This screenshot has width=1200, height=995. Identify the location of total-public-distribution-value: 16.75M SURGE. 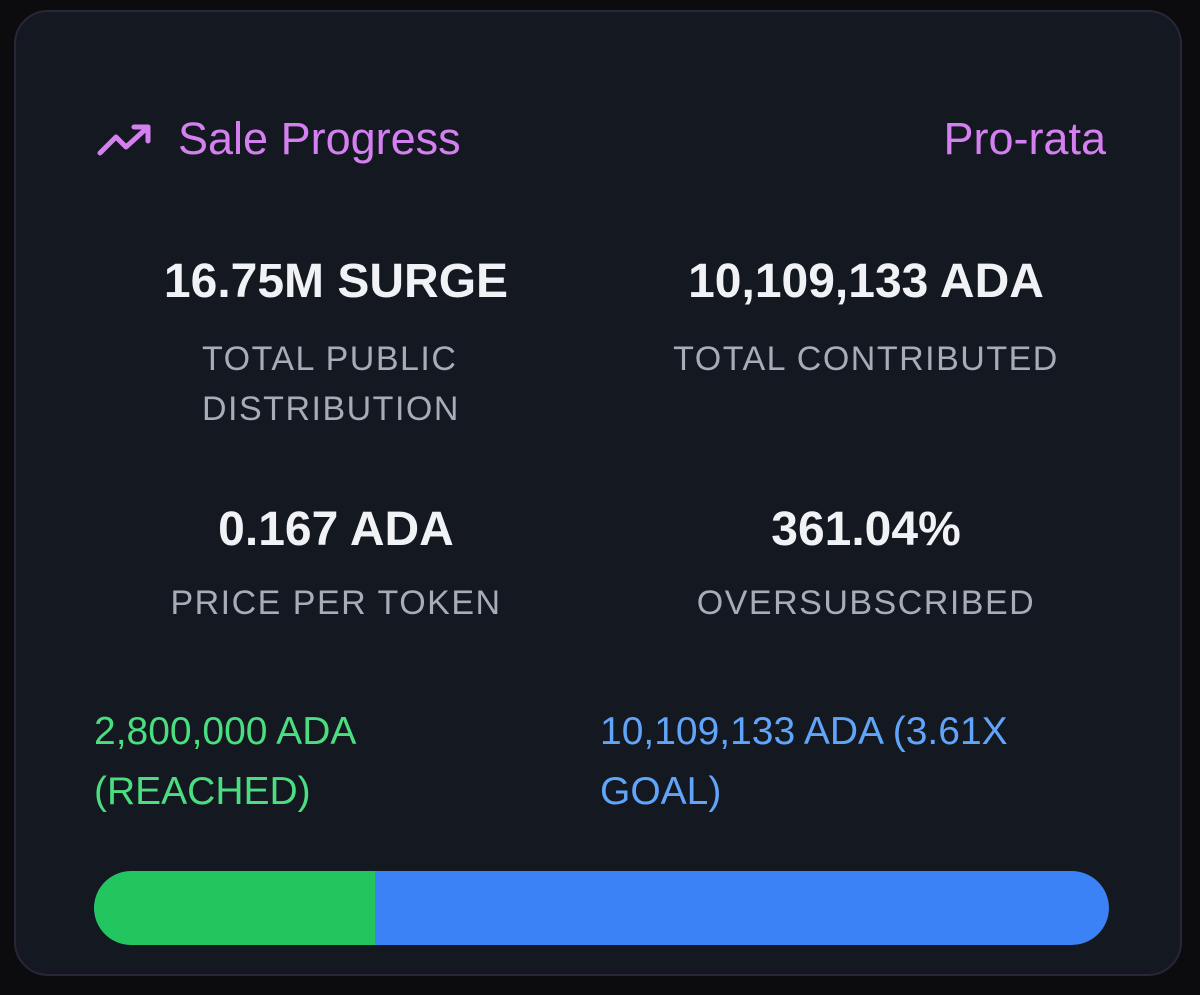
(336, 281).